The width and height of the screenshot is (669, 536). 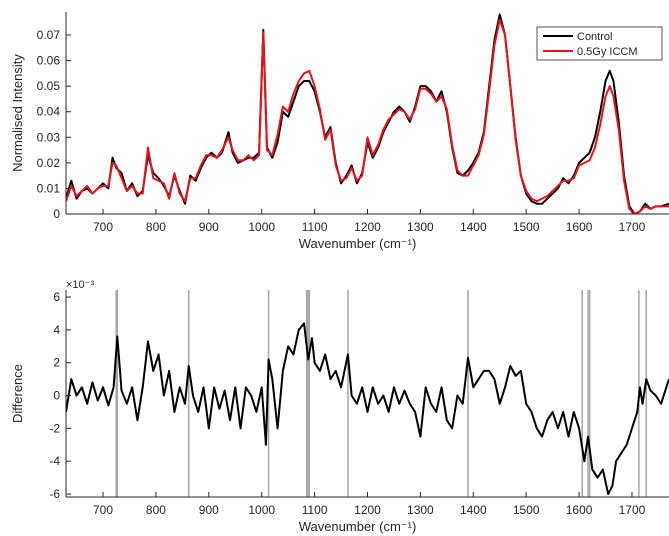 I want to click on legend-label: 0.5Gy ICCM, so click(x=607, y=52).